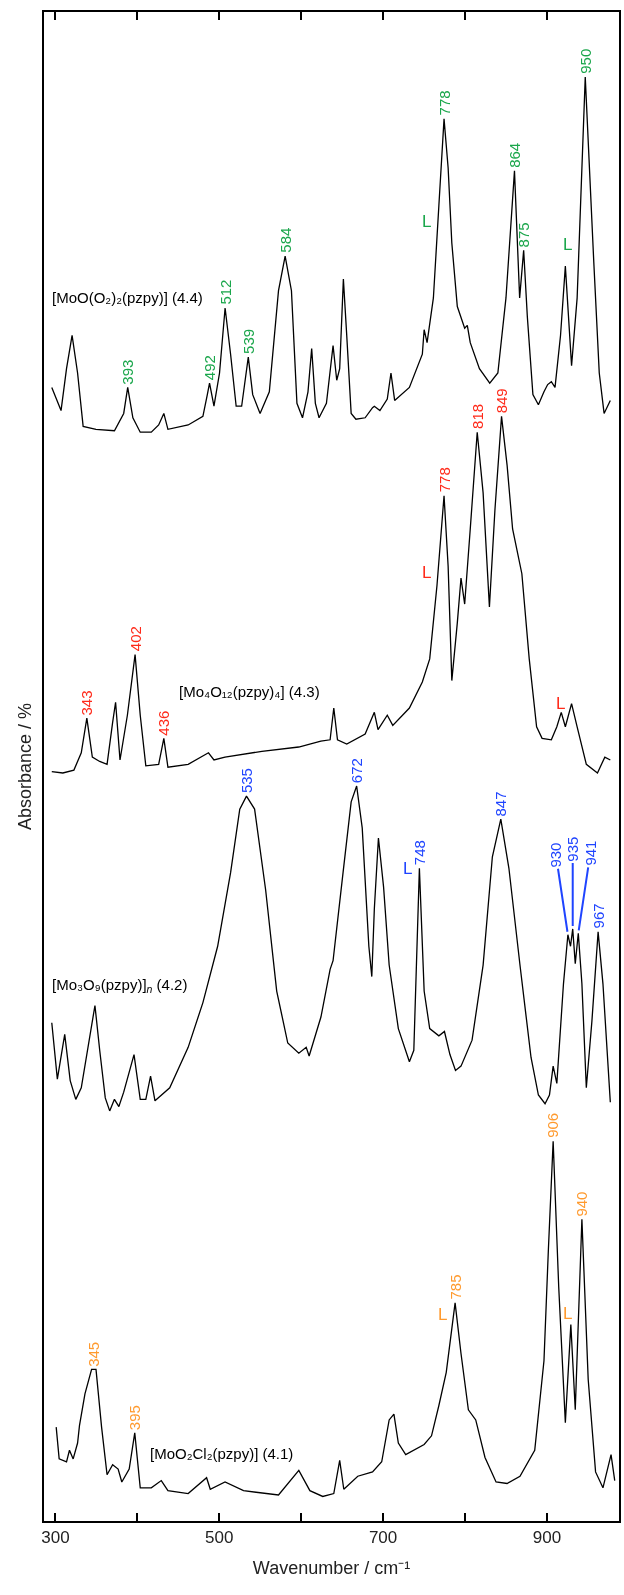 The width and height of the screenshot is (624, 1595). What do you see at coordinates (419, 853) in the screenshot?
I see `annotation: 748` at bounding box center [419, 853].